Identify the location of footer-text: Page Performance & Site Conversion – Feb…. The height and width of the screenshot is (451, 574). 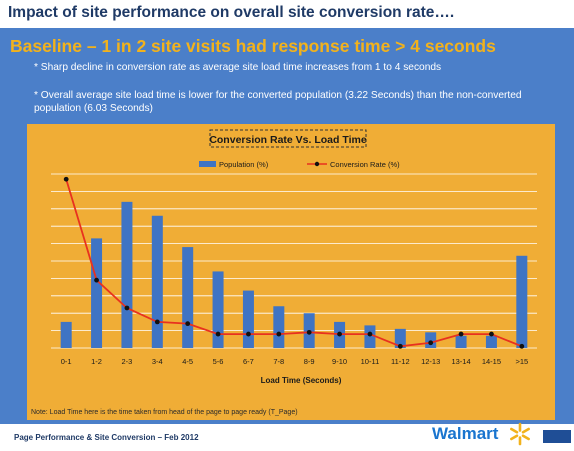
(106, 437).